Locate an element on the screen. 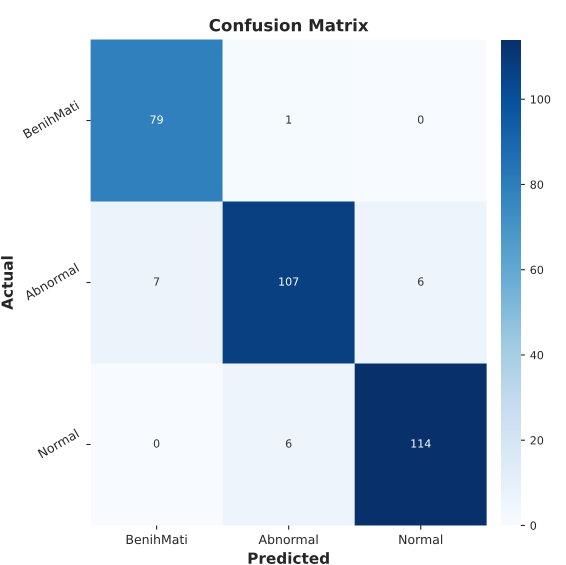 The image size is (566, 565). x-tick-label: Abnormal is located at coordinates (288, 539).